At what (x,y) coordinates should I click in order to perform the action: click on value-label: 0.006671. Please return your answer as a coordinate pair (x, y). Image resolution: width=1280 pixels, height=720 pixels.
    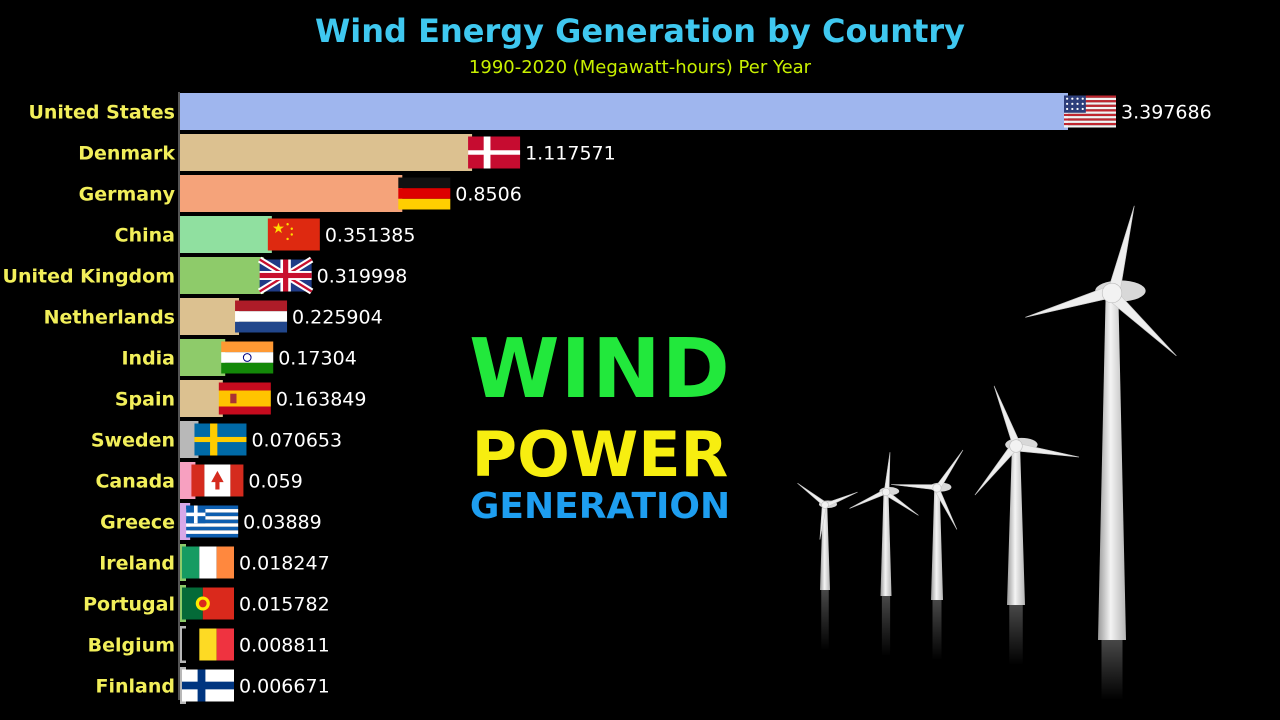
    Looking at the image, I should click on (284, 687).